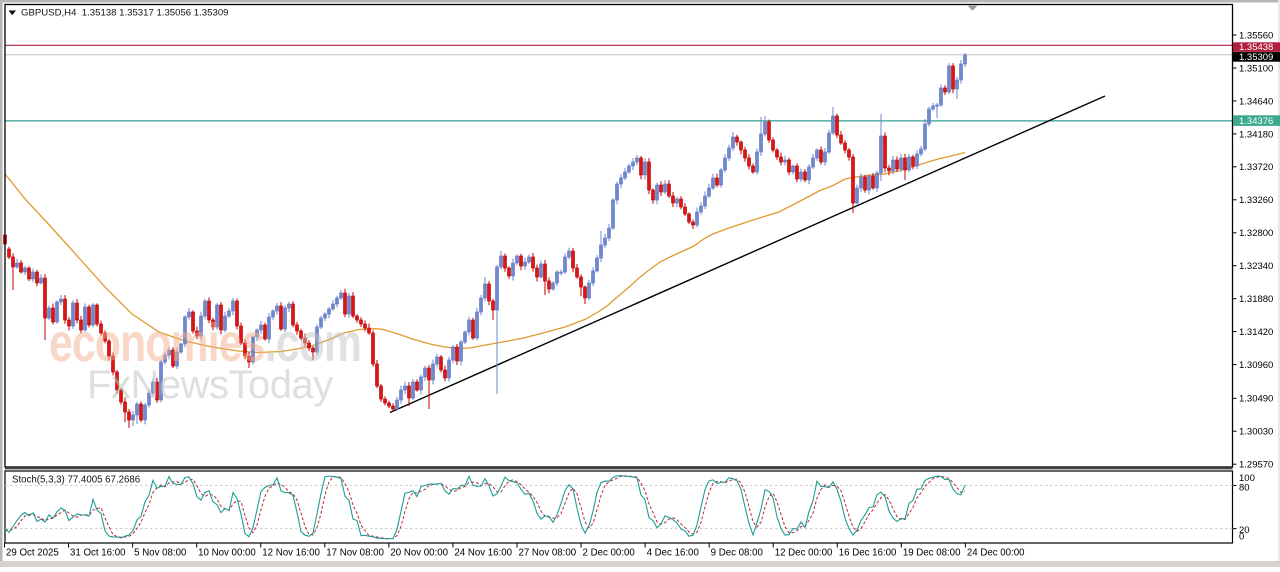  I want to click on svg-text: 1.35309, so click(1256, 57).